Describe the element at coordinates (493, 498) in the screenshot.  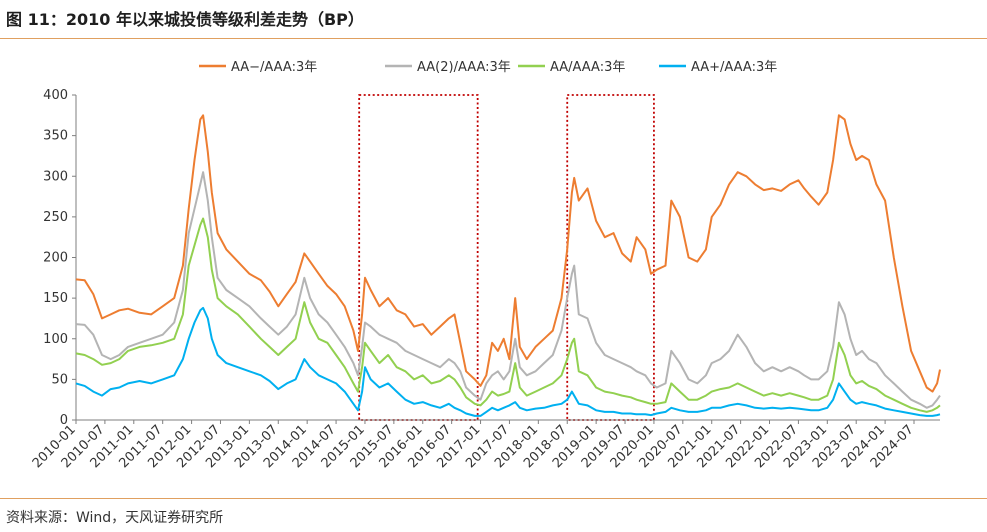
I see `footer-divider` at that location.